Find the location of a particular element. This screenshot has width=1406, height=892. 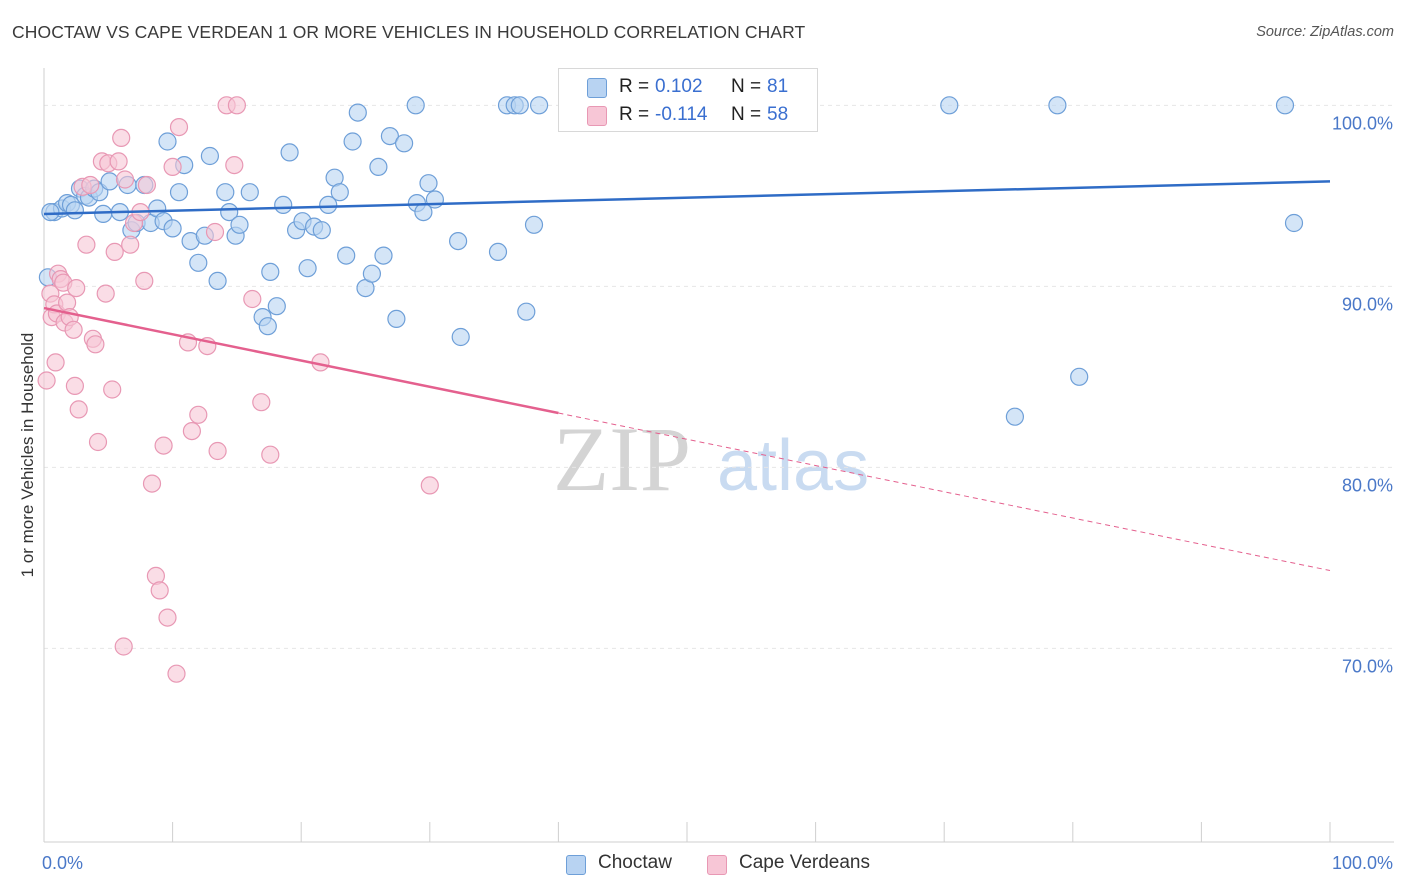

cape-verdean-trend-line is located at coordinates (301, 360).